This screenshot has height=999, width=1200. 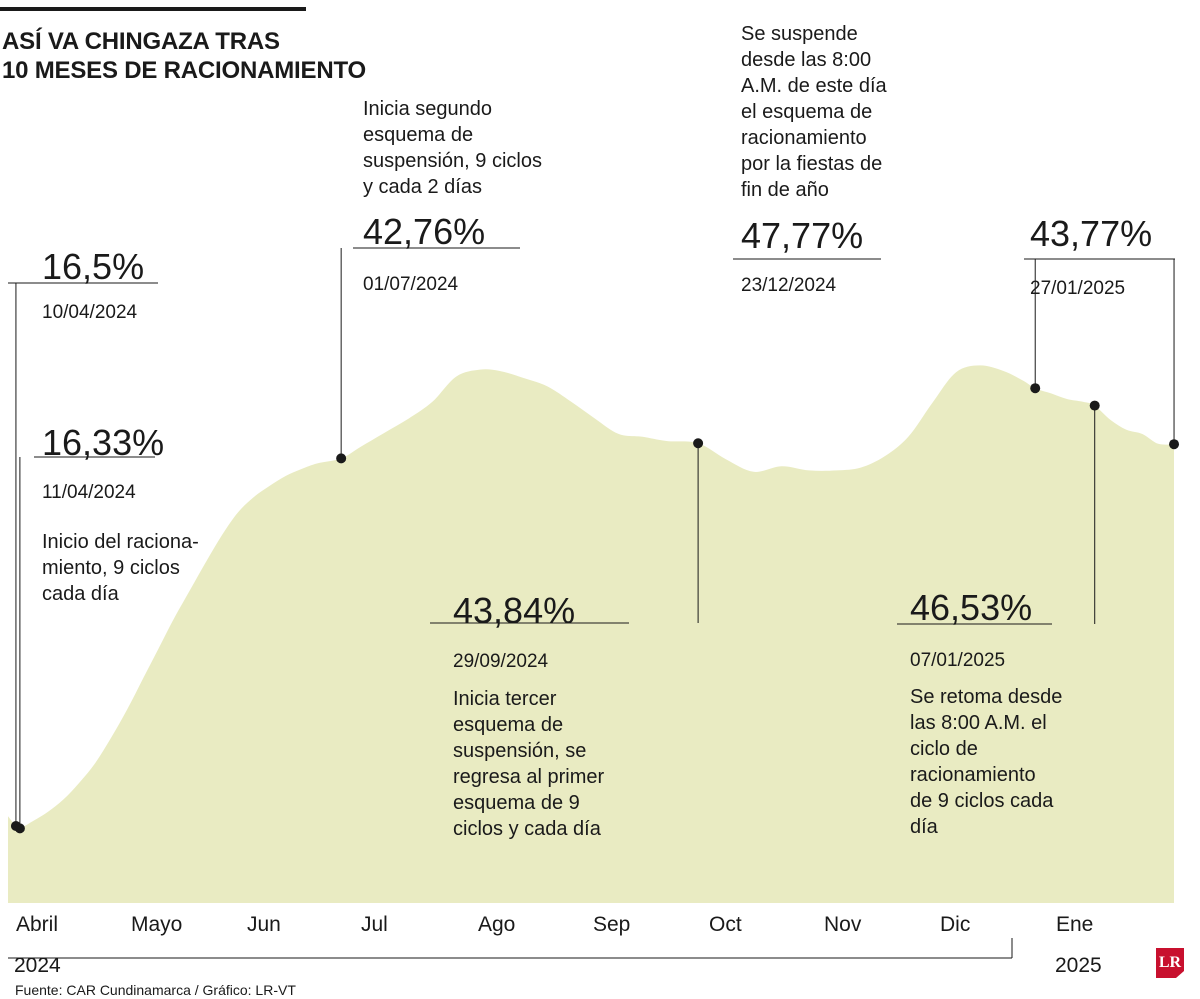 I want to click on annotation-note-4-4: racionamiento, so click(x=804, y=138).